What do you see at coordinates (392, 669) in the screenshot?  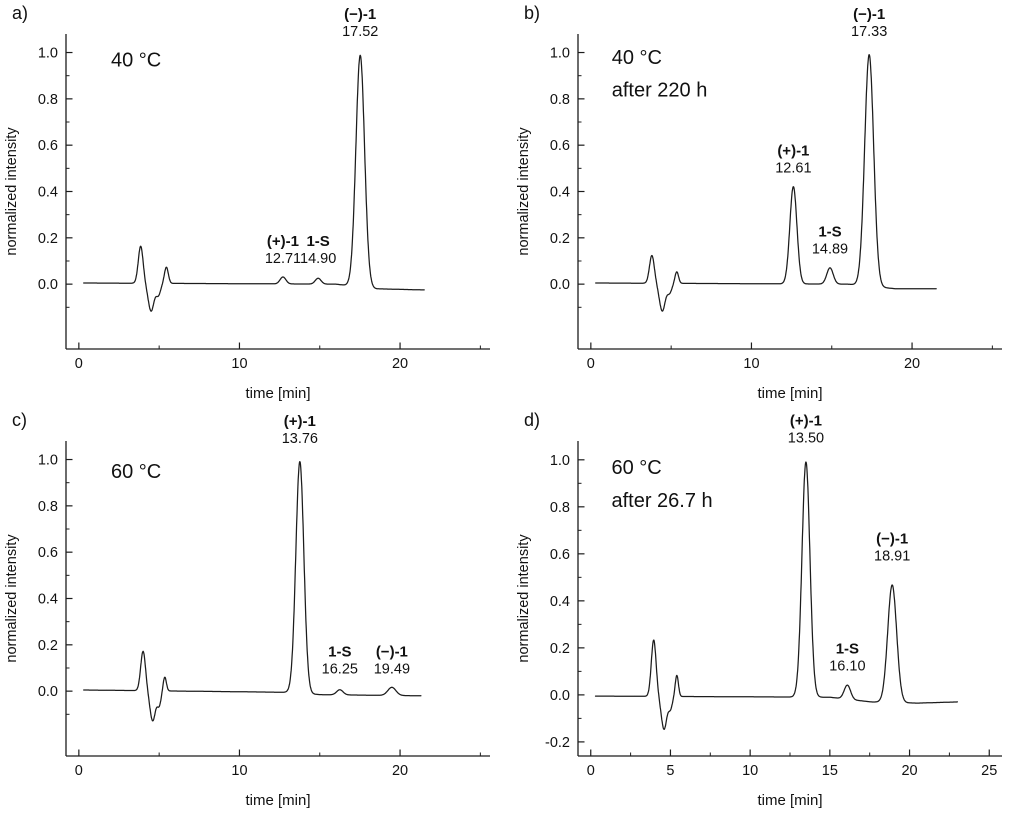 I see `peak-rt-label: 19.49` at bounding box center [392, 669].